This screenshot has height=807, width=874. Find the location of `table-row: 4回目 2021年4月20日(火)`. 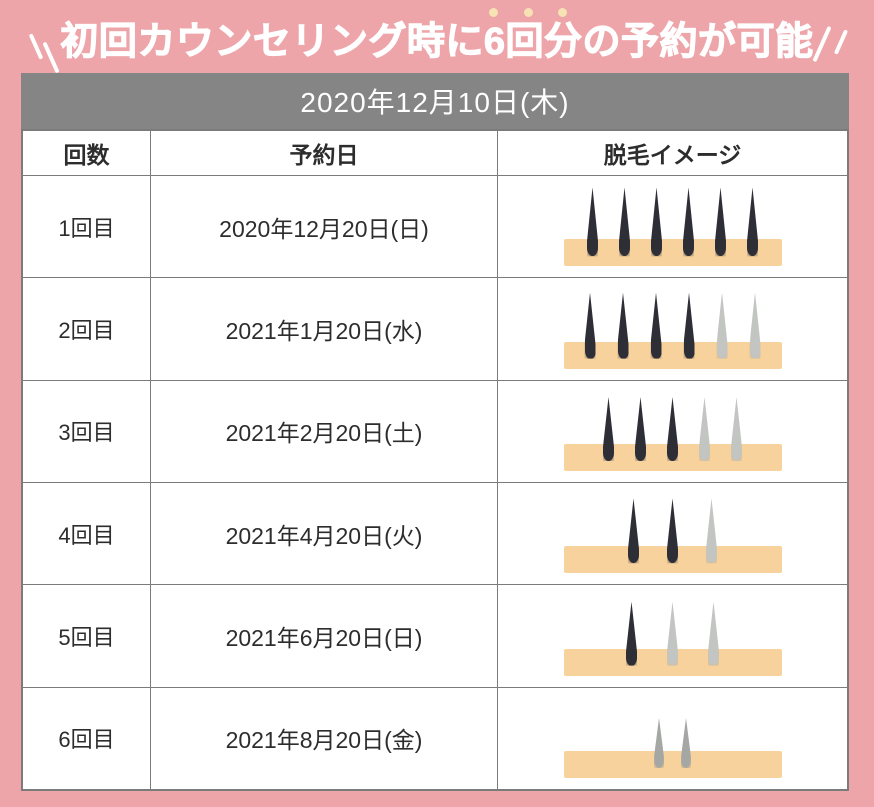

table-row: 4回目 2021年4月20日(火) is located at coordinates (435, 534).